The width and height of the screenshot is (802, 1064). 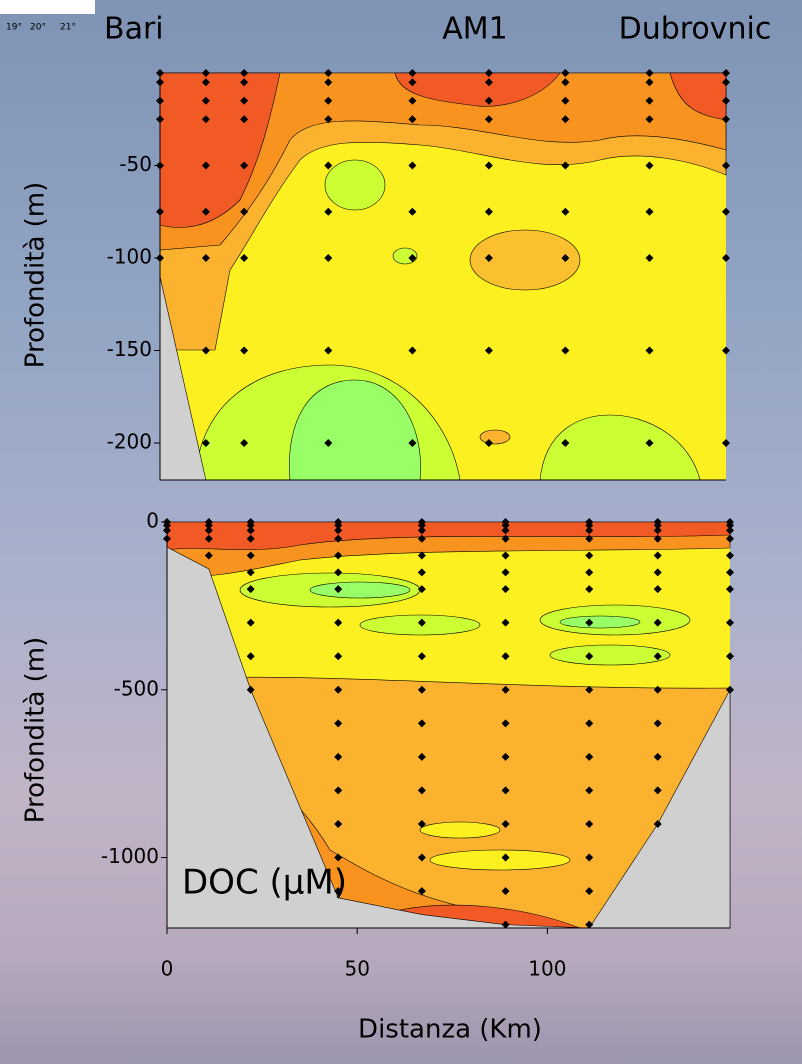 I want to click on y-axis-label: Profondità (m), so click(x=36, y=730).